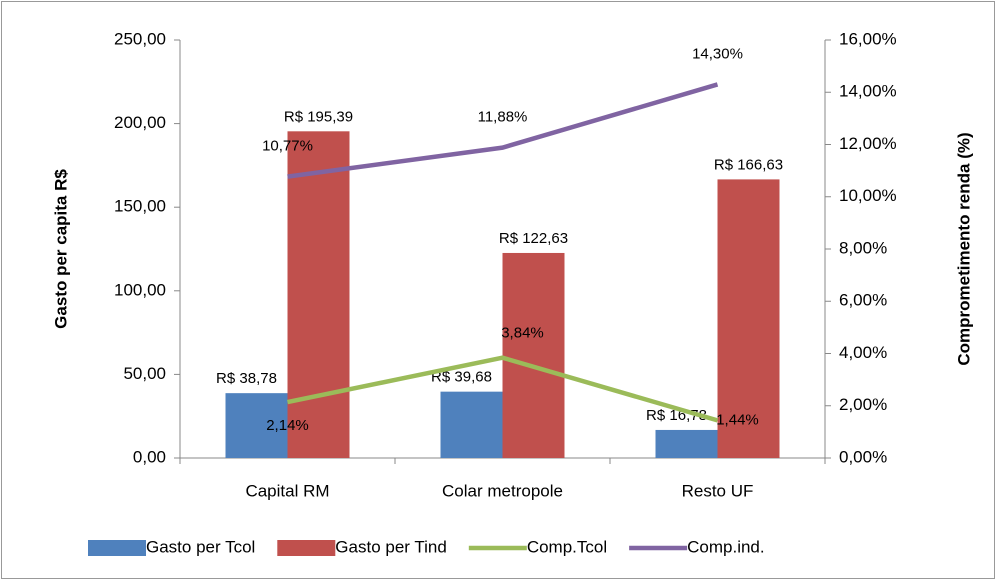 This screenshot has width=997, height=586. I want to click on y-tick-label: 0,00, so click(149, 456).